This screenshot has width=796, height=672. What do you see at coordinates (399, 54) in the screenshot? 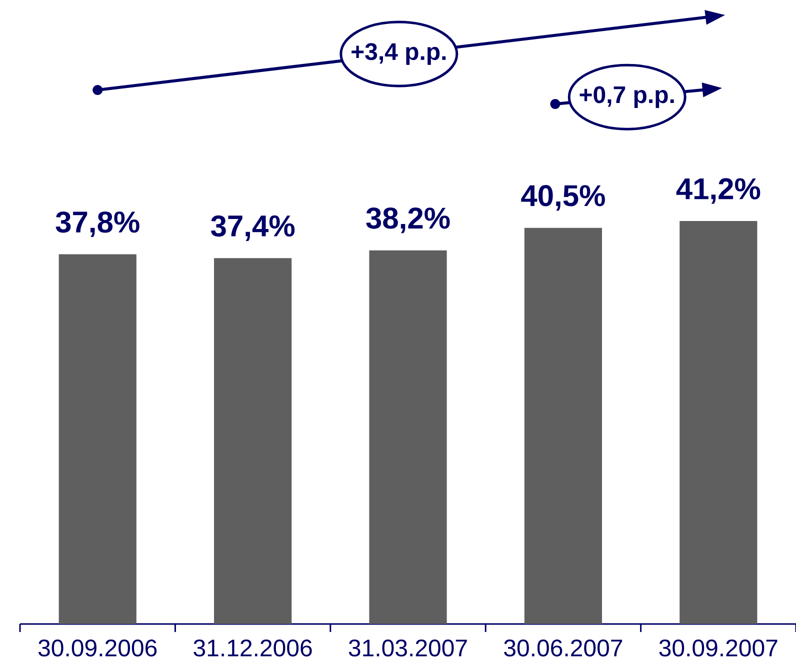
I see `text: +3,4 p.p.` at bounding box center [399, 54].